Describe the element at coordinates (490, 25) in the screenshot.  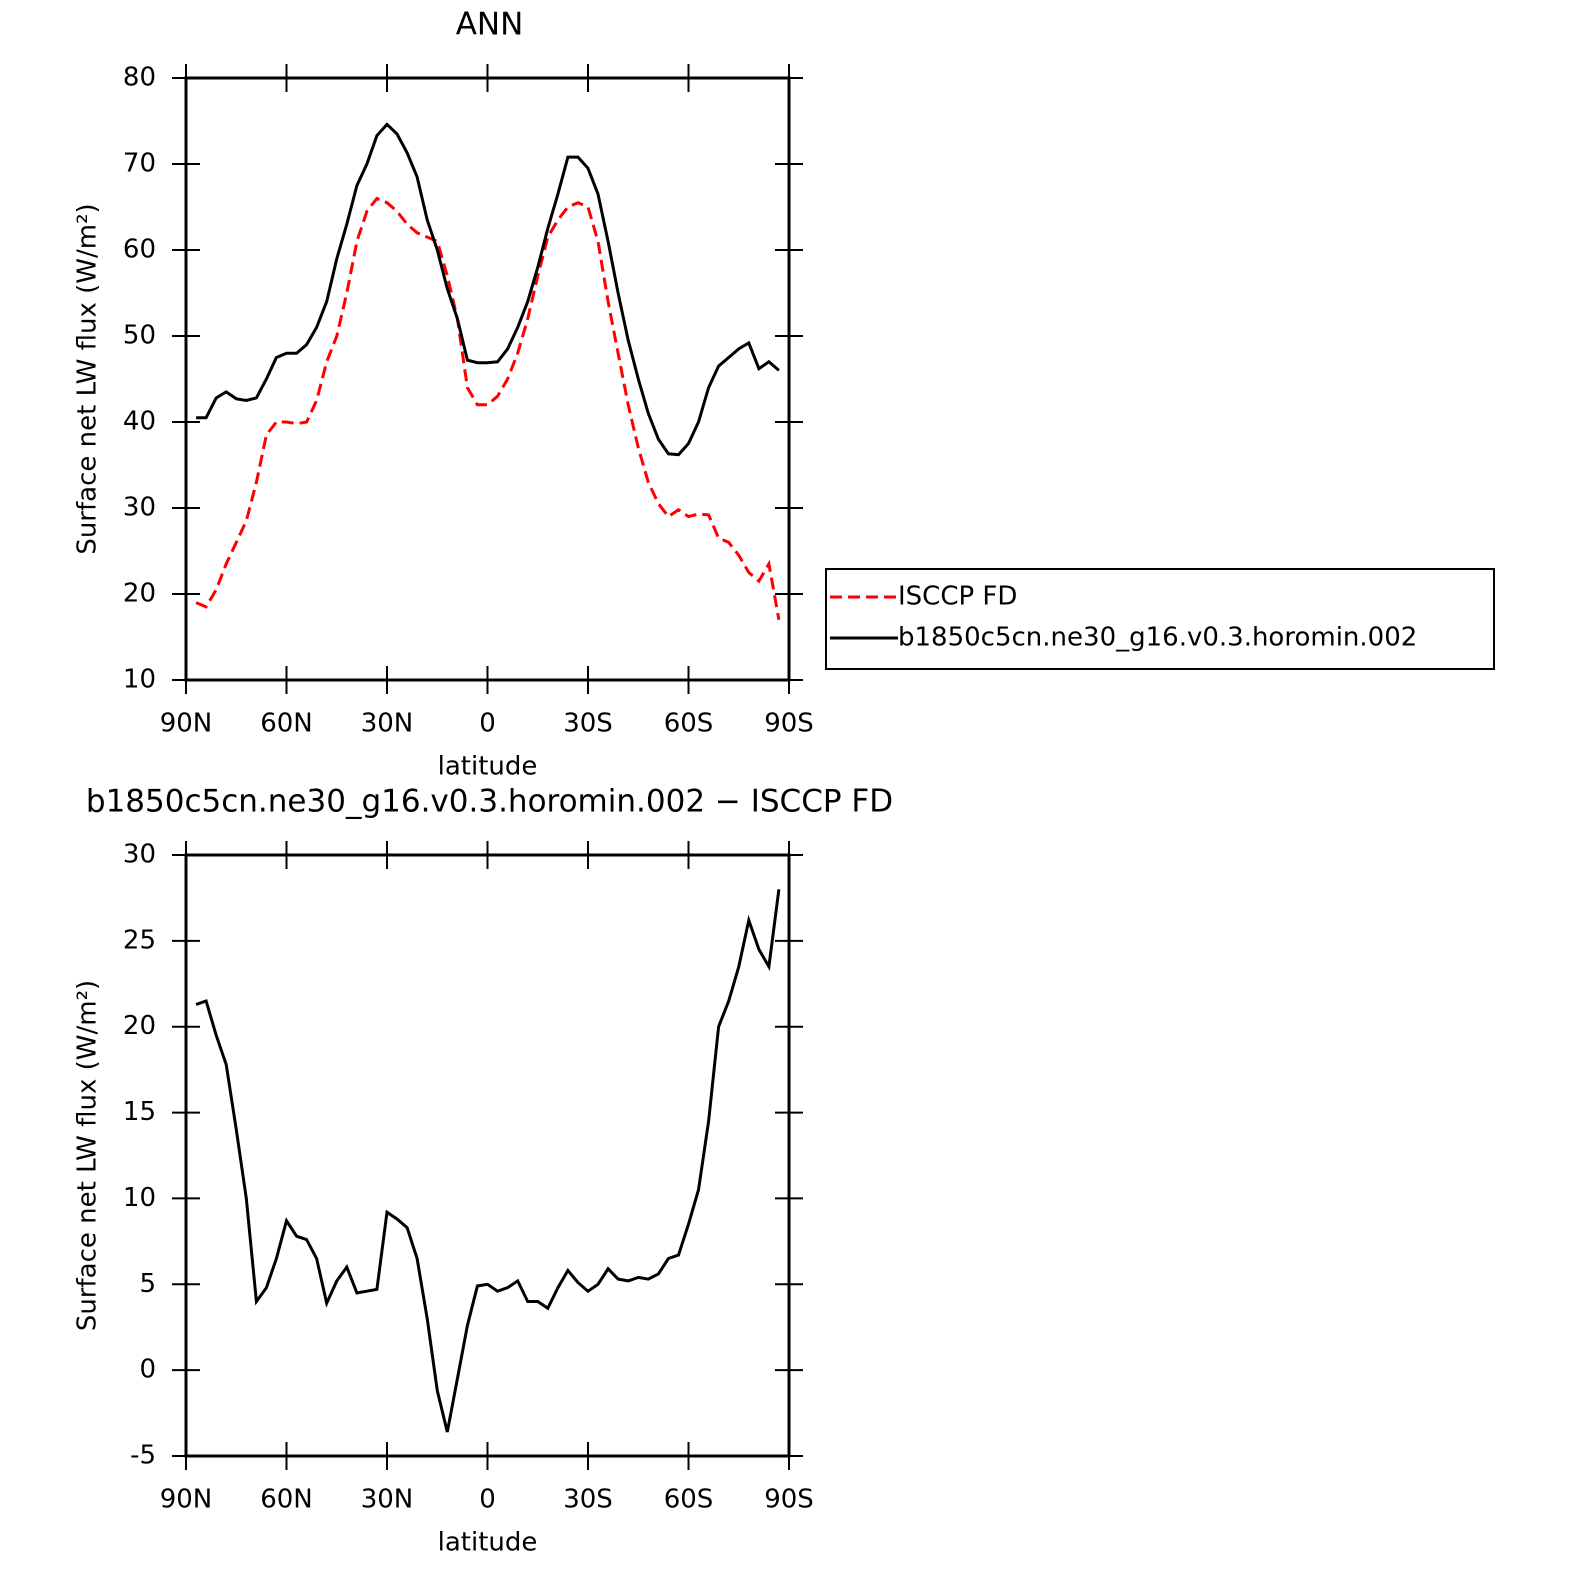
I see `chart-title: ANN` at that location.